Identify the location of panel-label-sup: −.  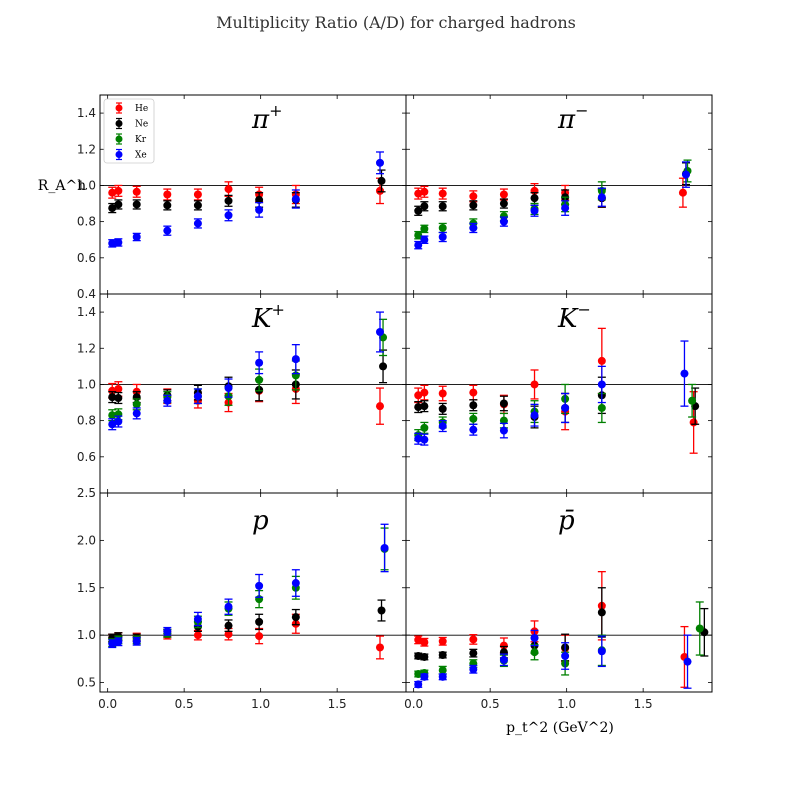
(583, 309).